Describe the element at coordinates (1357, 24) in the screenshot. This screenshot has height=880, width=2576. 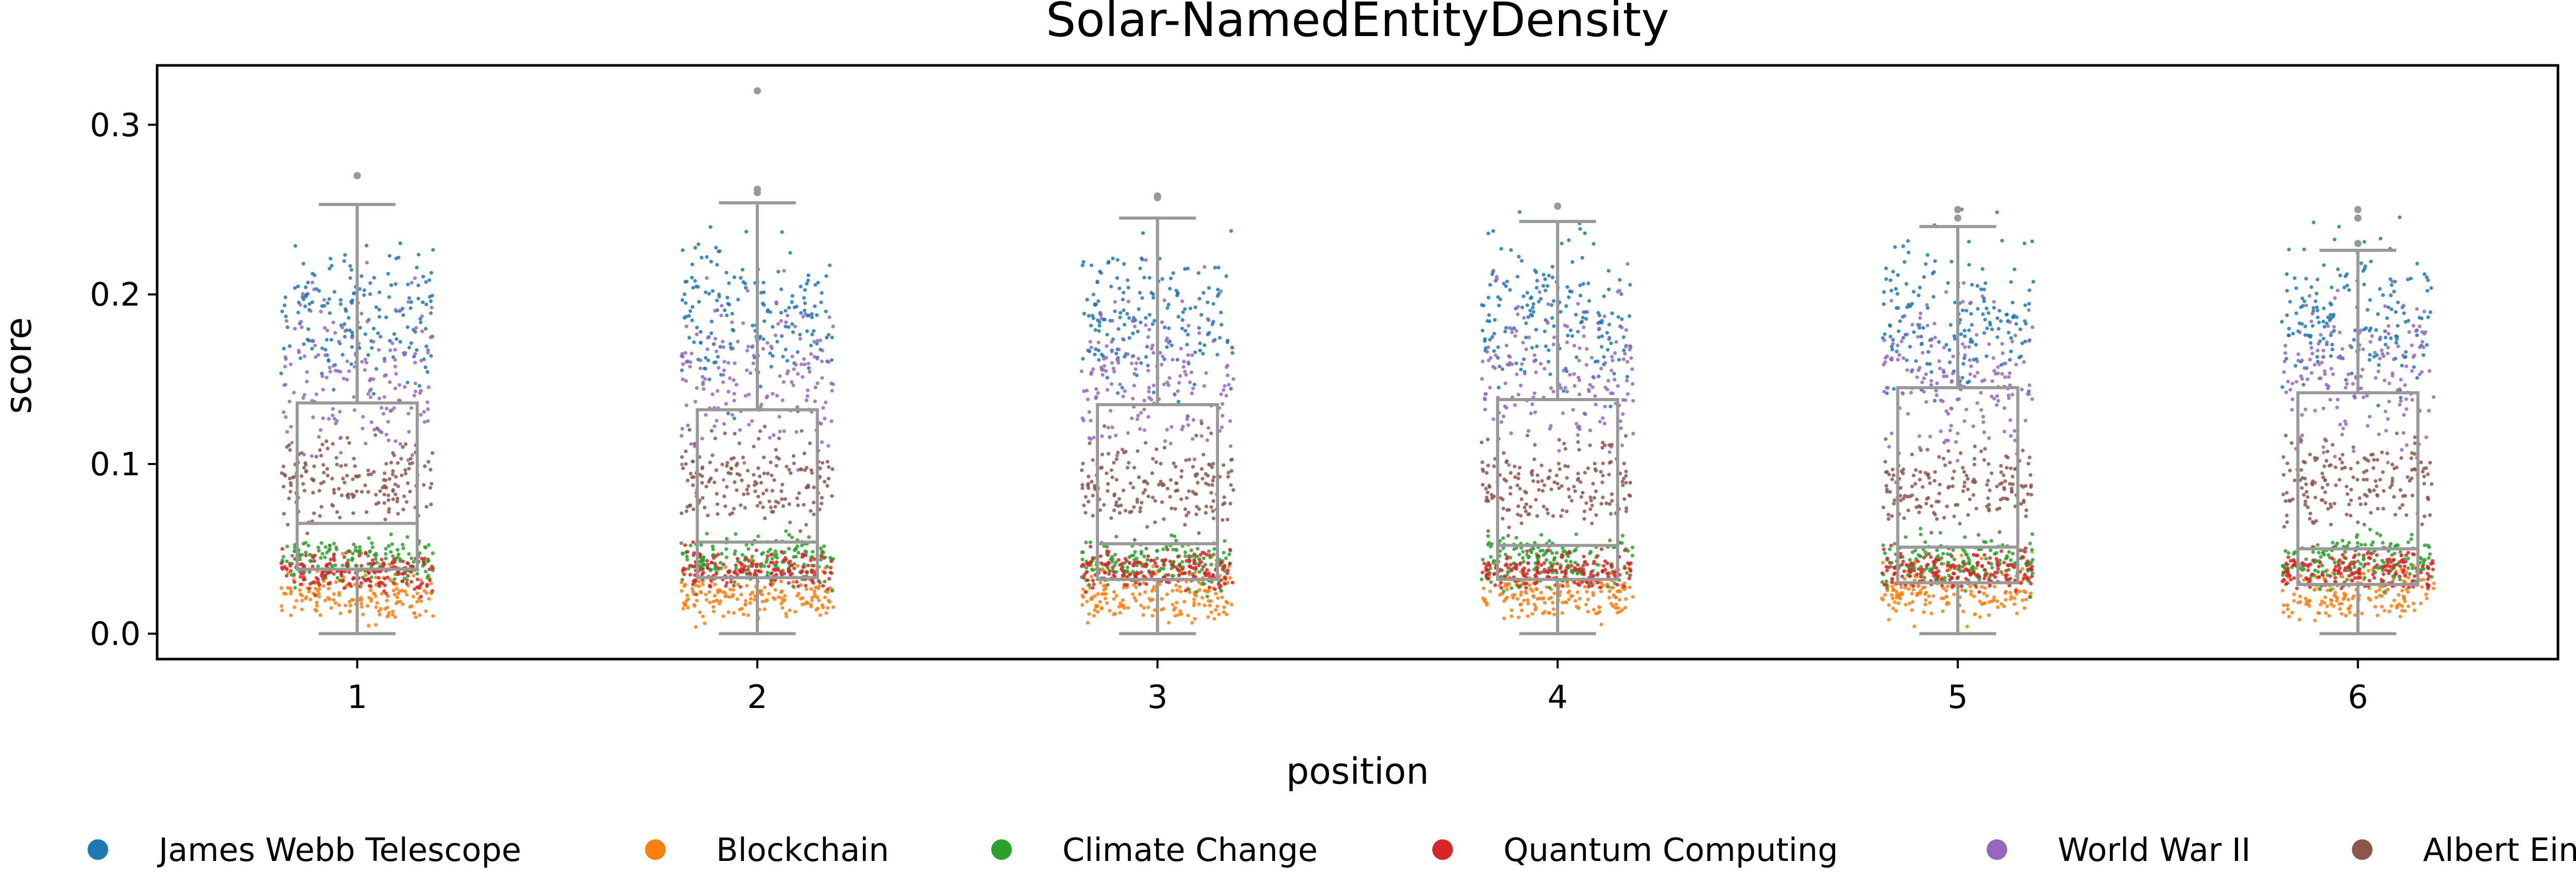
I see `chart-title: Solar-NamedEntityDensity` at that location.